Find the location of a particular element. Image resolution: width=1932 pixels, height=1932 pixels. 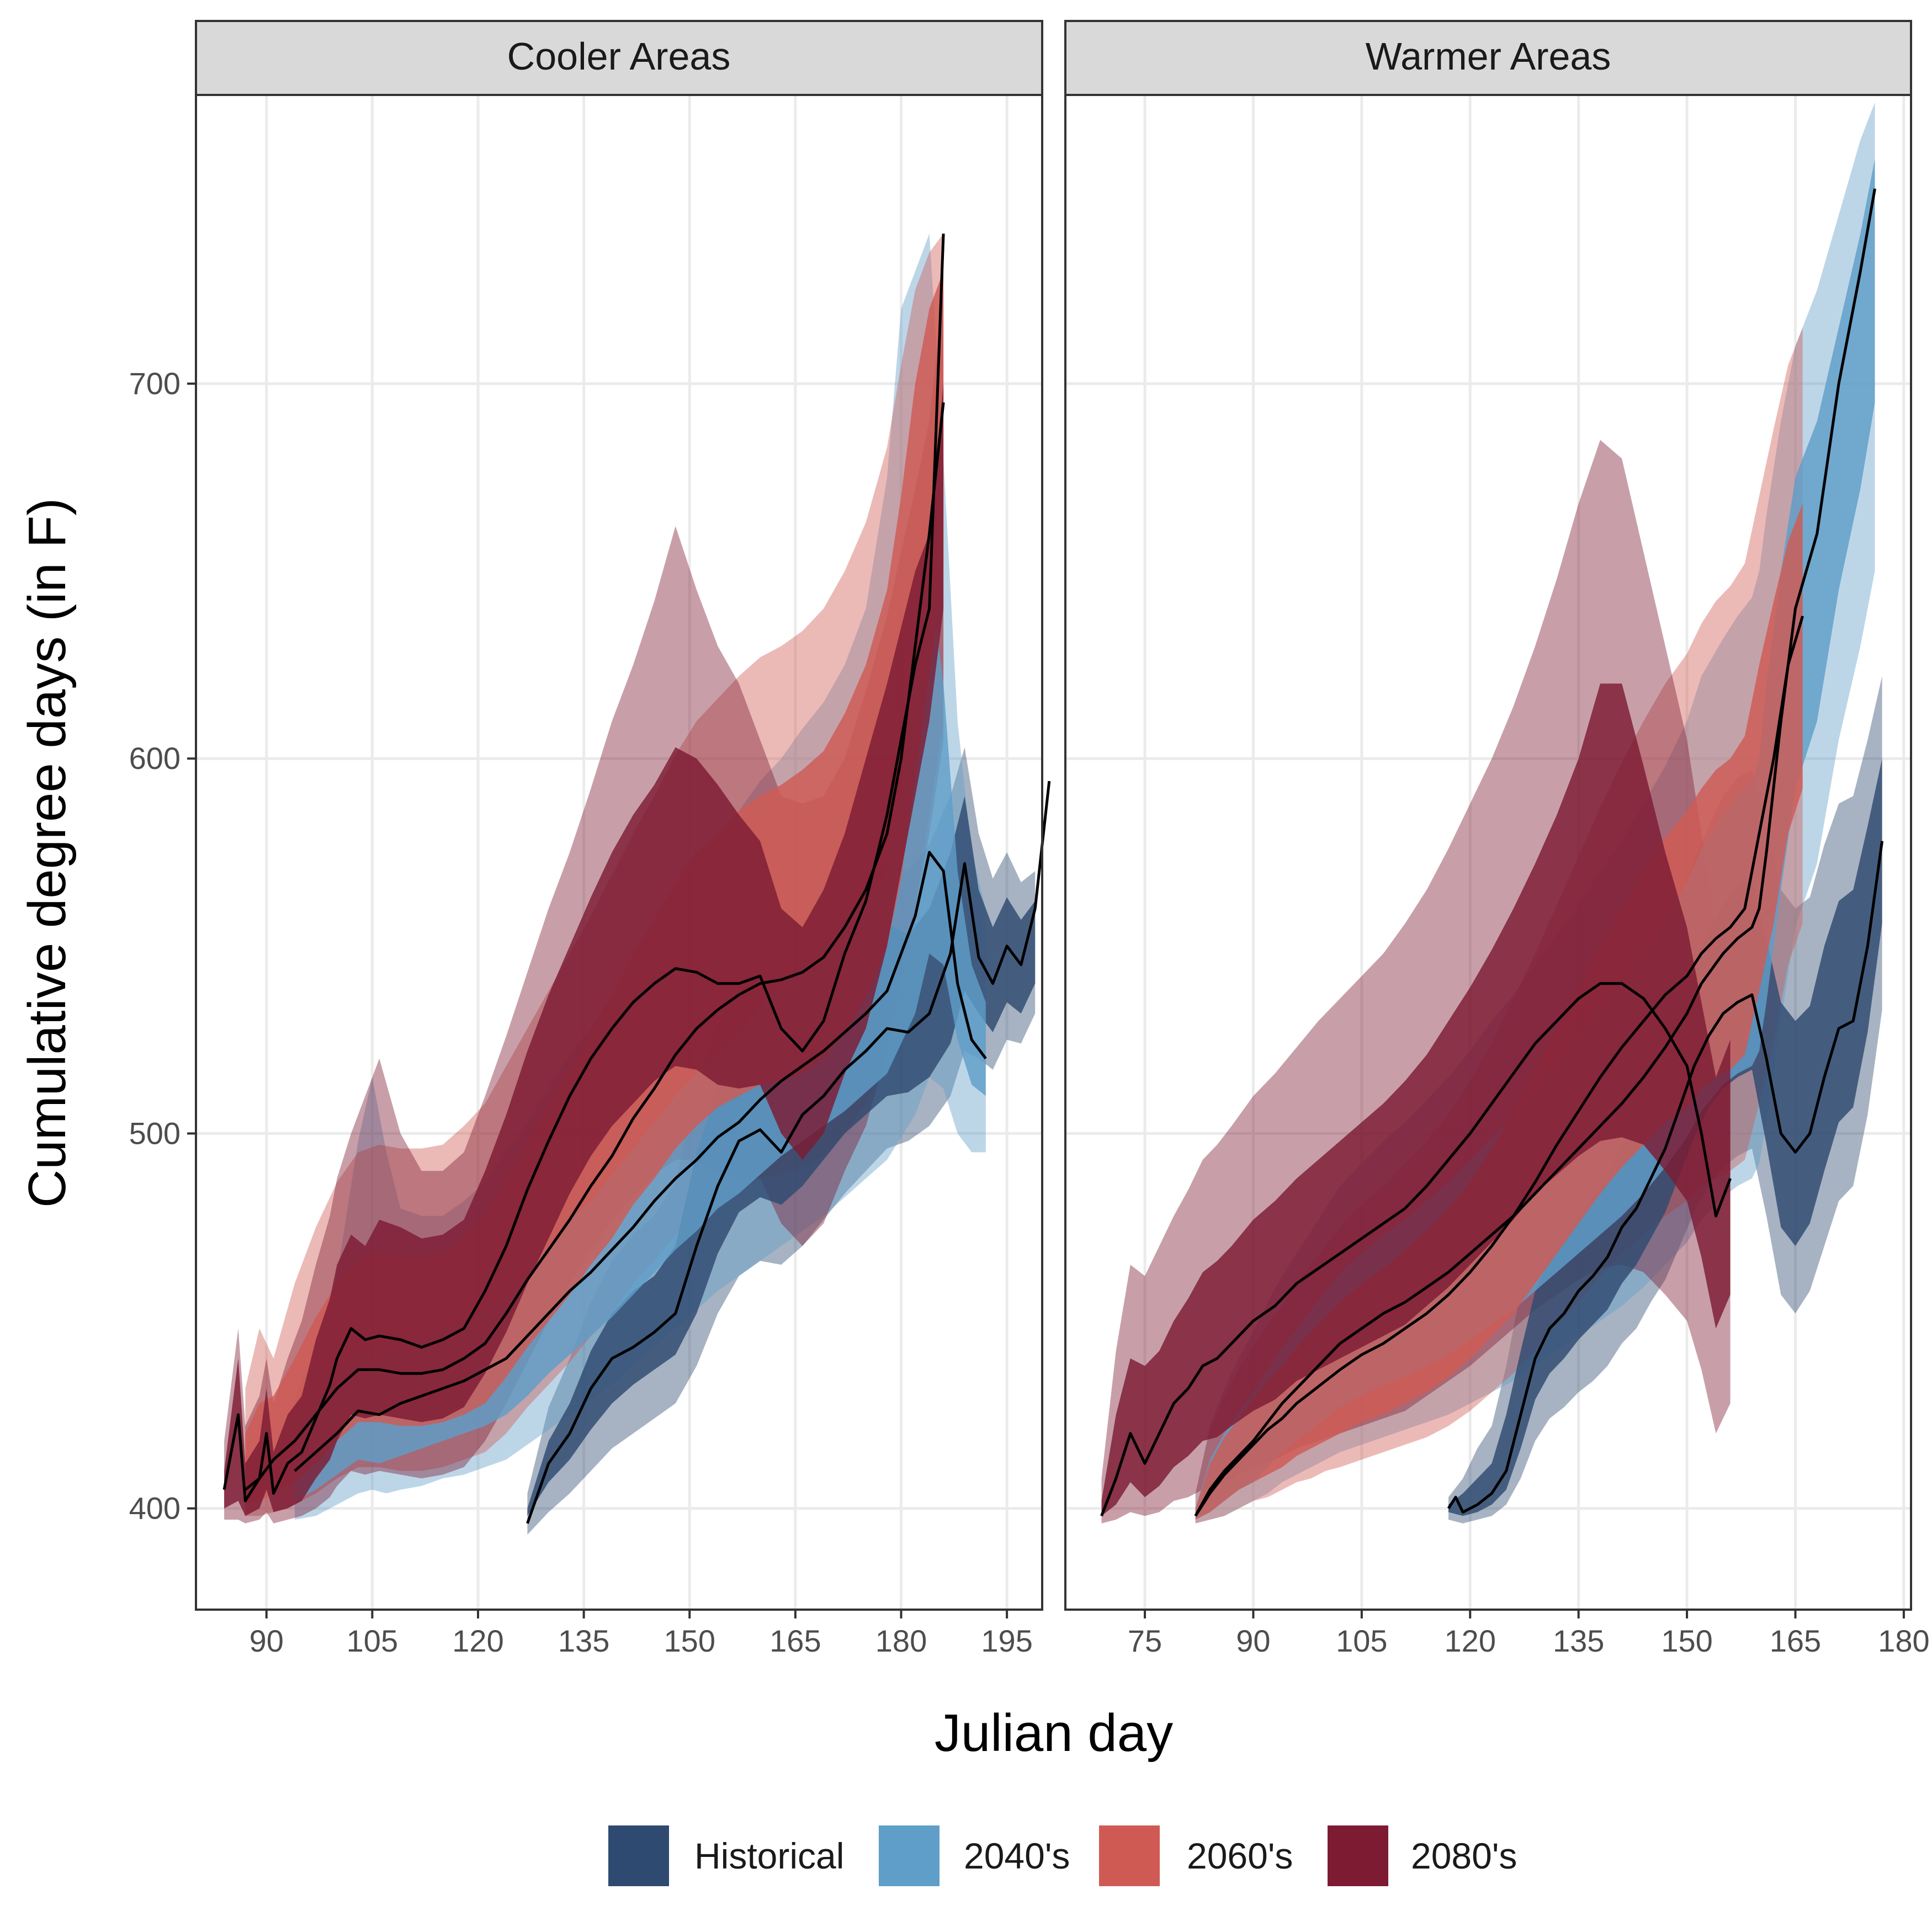

legend-swatch-y2080 is located at coordinates (1358, 1856).